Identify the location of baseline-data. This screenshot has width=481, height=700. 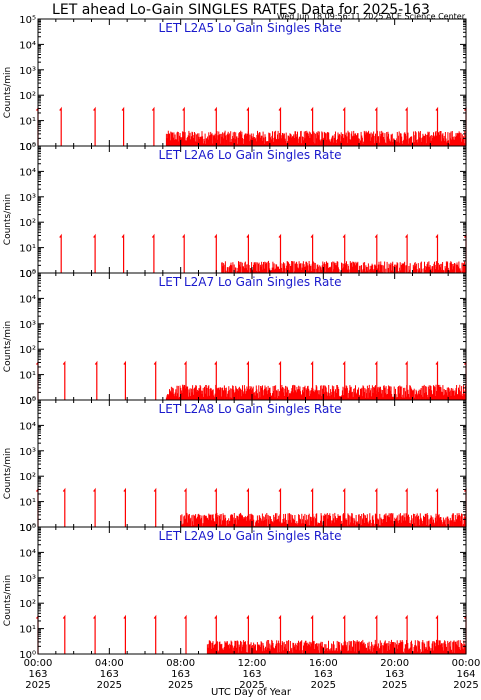
(344, 266).